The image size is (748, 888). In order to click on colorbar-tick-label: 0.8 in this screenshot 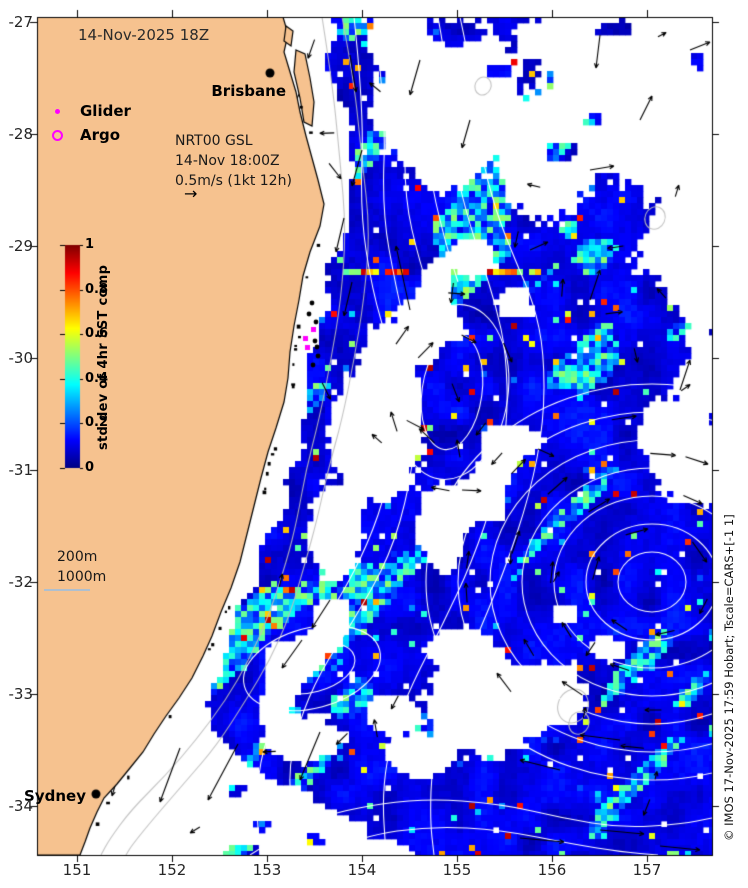, I will do `click(97, 289)`.